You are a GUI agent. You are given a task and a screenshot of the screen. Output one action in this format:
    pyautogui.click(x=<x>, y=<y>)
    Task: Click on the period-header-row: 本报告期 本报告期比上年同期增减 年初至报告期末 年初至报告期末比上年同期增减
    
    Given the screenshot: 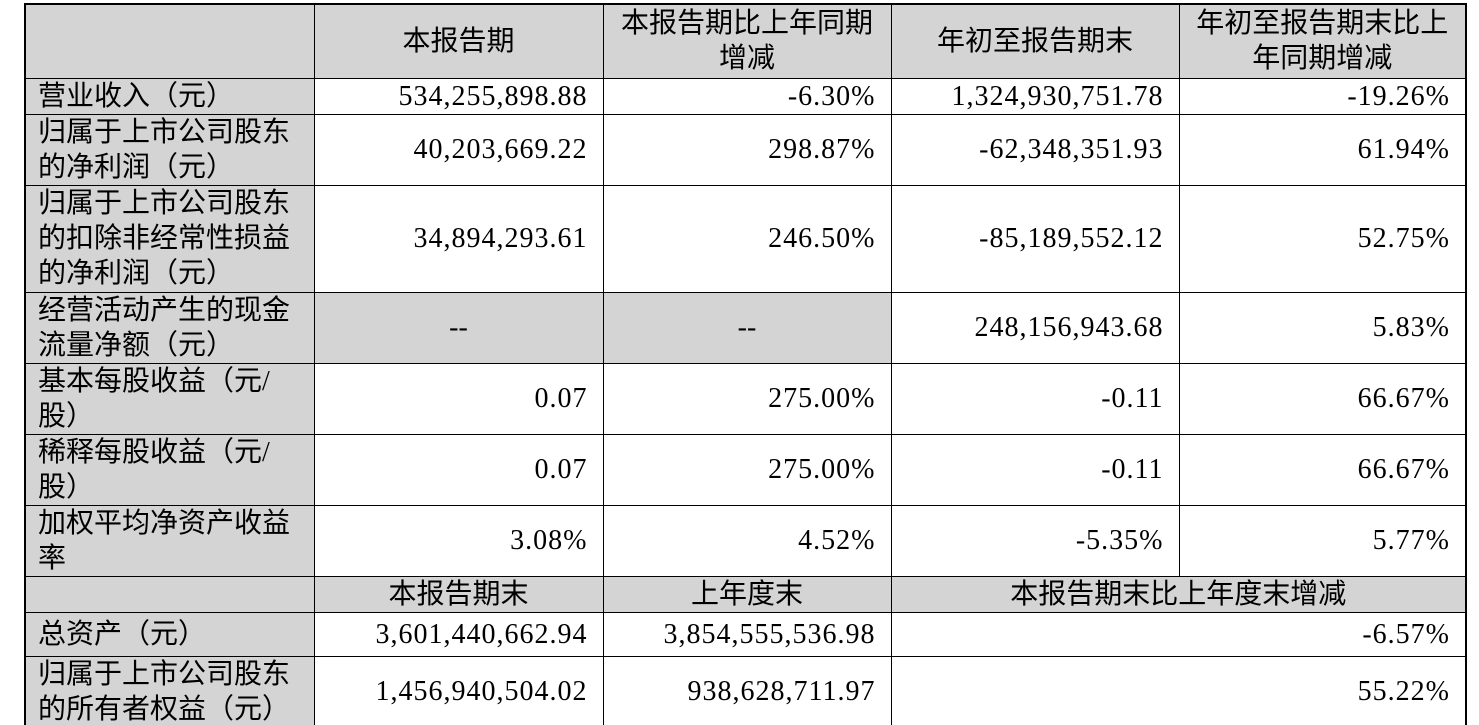 What is the action you would take?
    pyautogui.click(x=745, y=41)
    